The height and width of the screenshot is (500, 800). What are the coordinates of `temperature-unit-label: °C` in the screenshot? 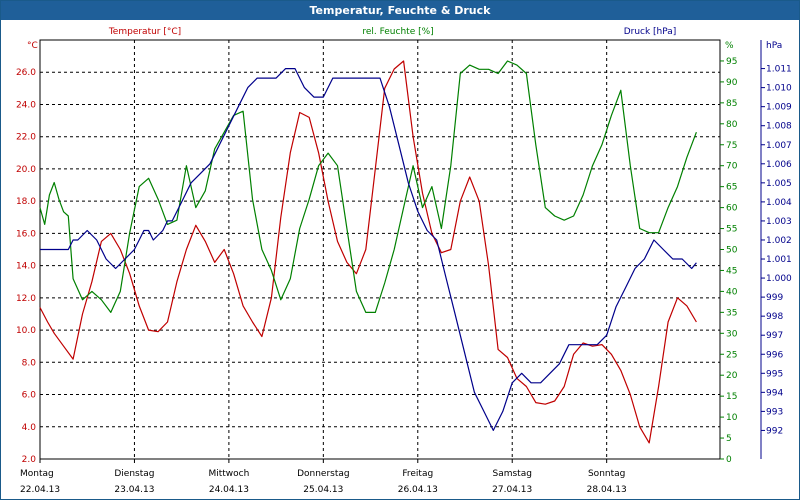 It's located at (32, 46).